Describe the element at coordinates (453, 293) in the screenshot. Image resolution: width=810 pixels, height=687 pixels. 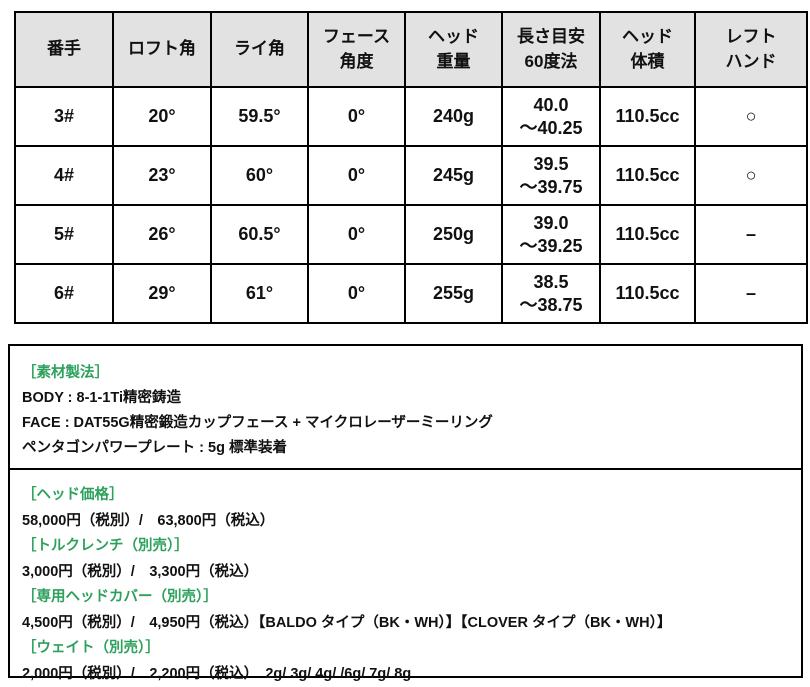
I see `cell-head-weight: 255g` at that location.